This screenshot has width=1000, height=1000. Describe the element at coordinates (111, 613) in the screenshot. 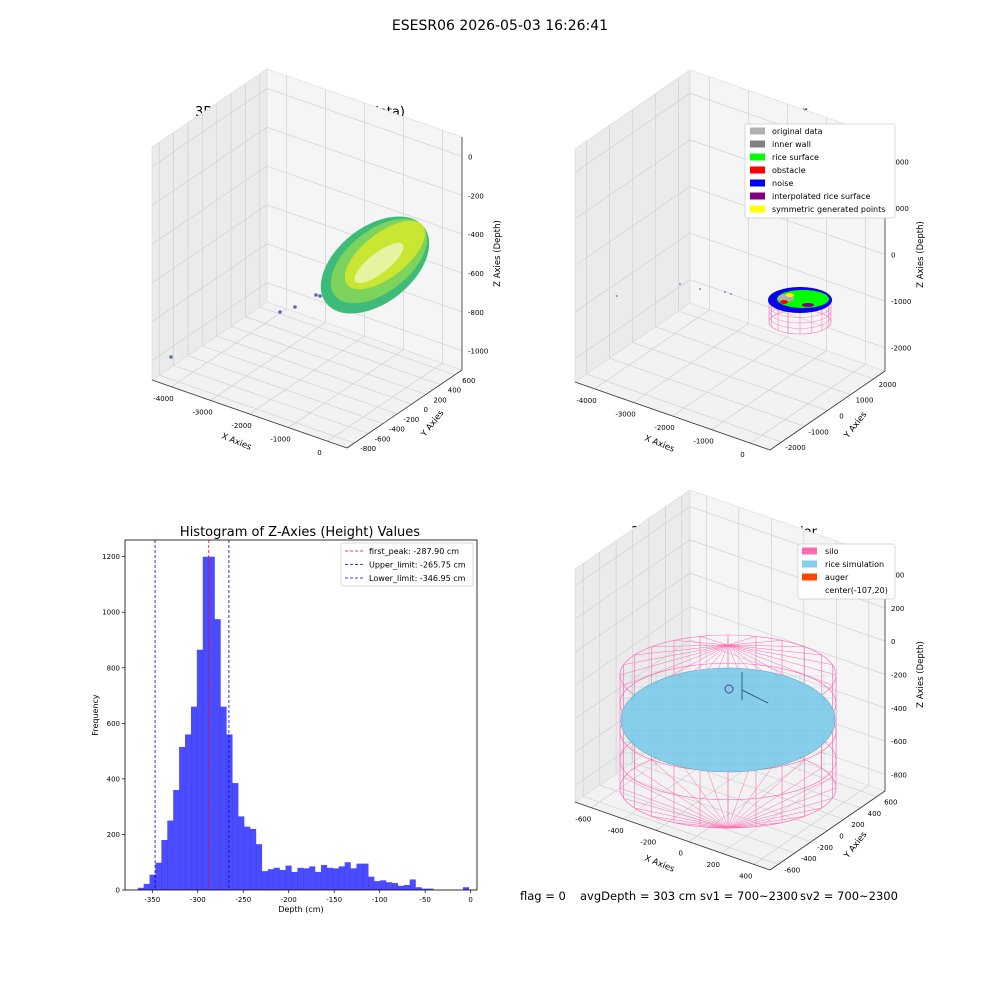

I see `chart3-y-tick-label: 1000` at that location.